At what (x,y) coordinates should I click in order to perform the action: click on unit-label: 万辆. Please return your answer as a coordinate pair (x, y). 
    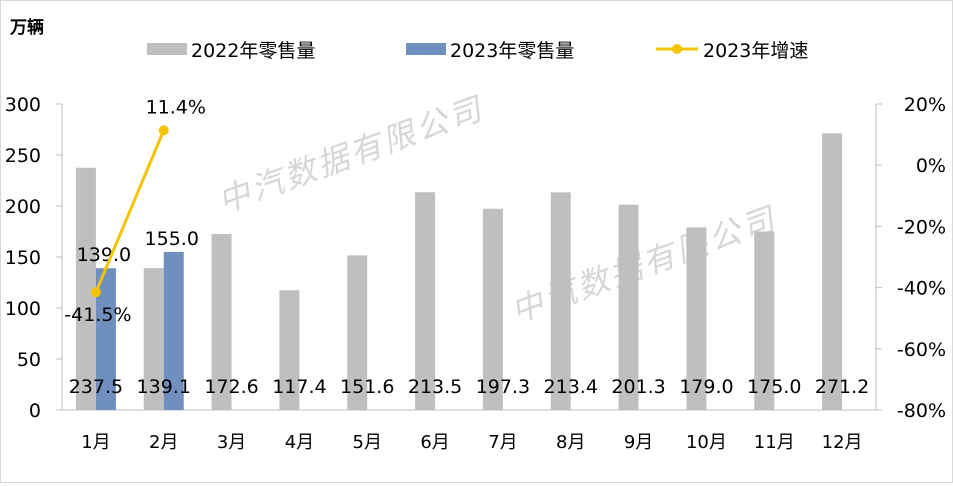
    Looking at the image, I should click on (26, 27).